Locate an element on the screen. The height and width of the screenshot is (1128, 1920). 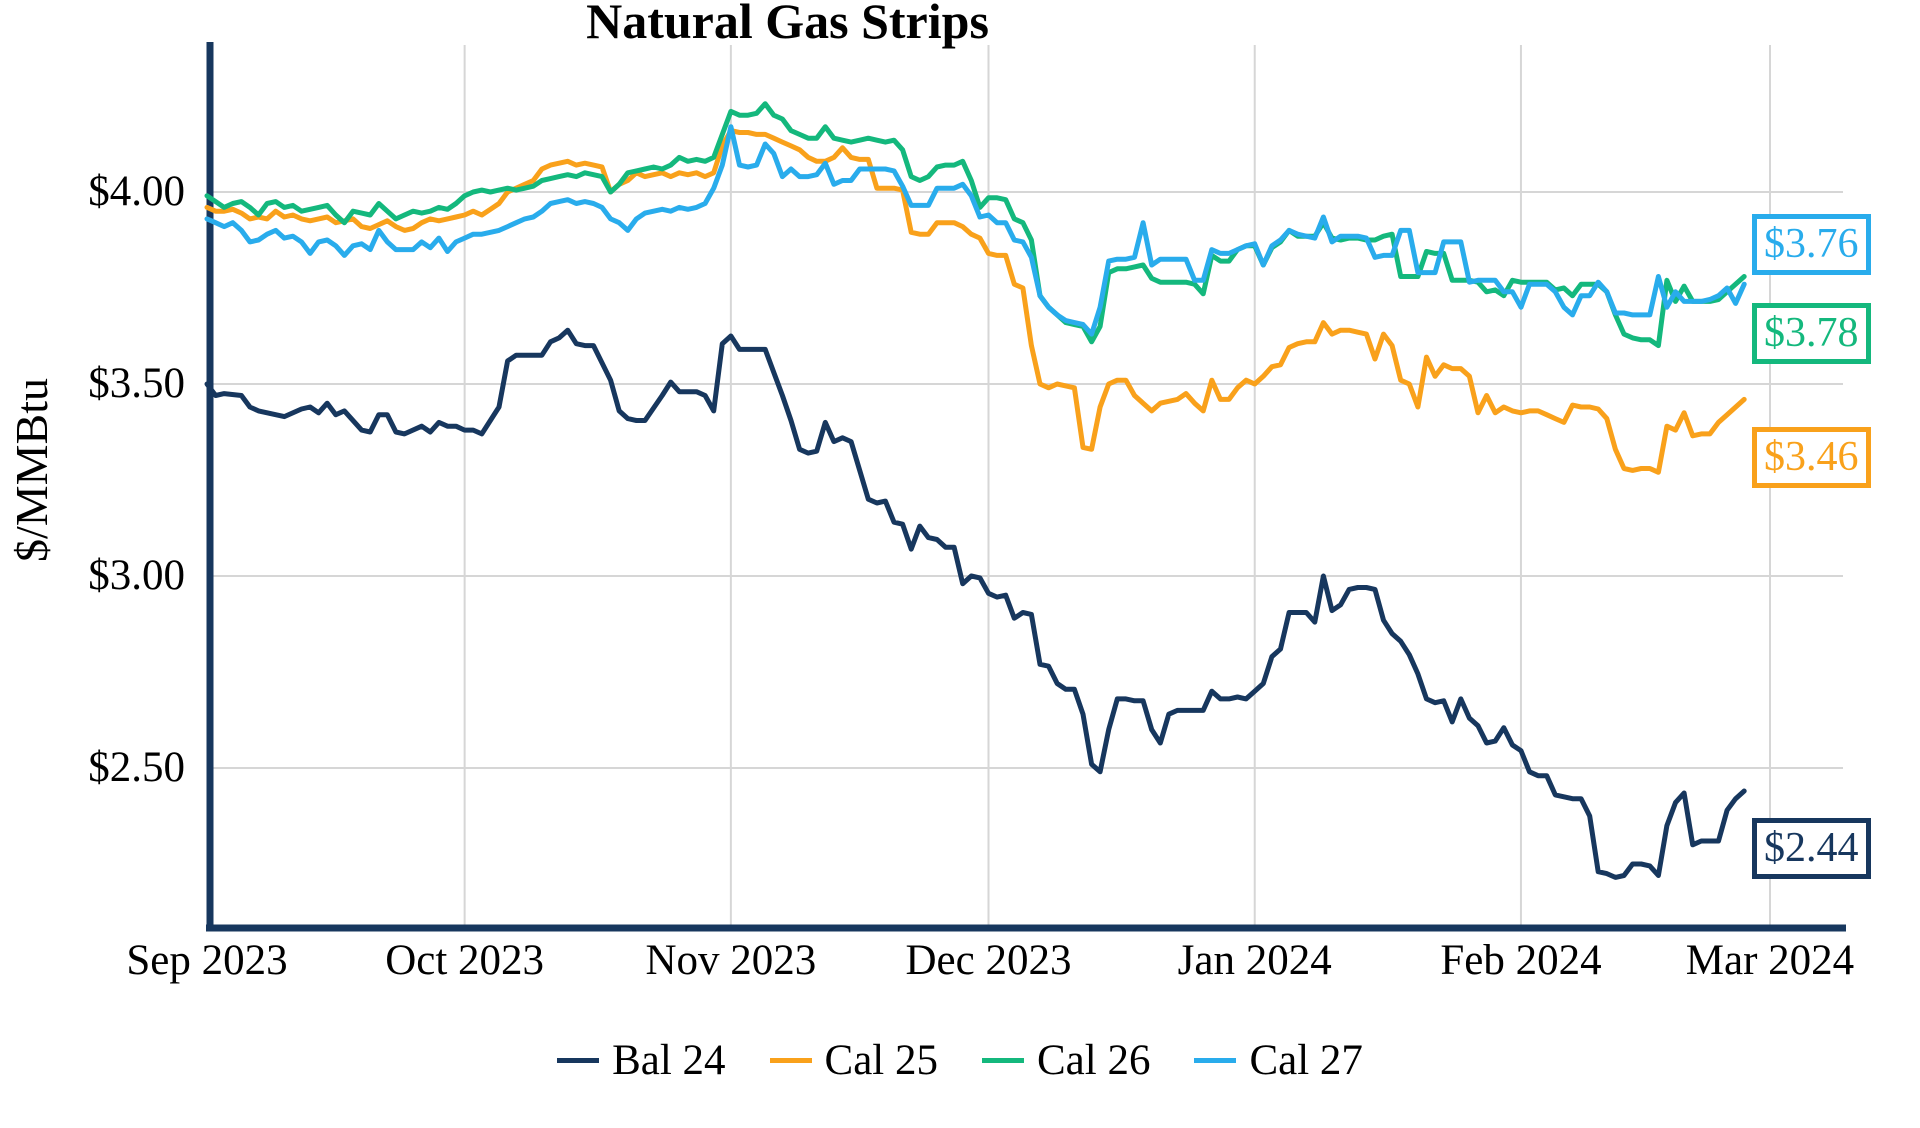
y-tick-label: $4.00 is located at coordinates (136, 191).